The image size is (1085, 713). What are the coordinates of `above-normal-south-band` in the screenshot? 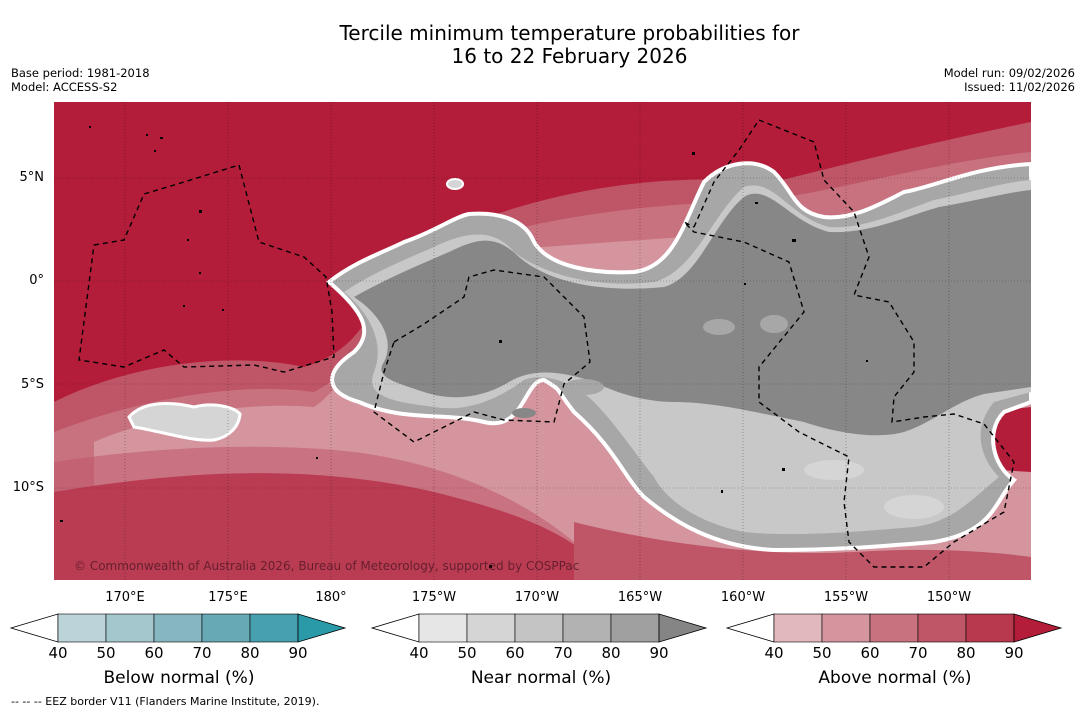 It's located at (324, 513).